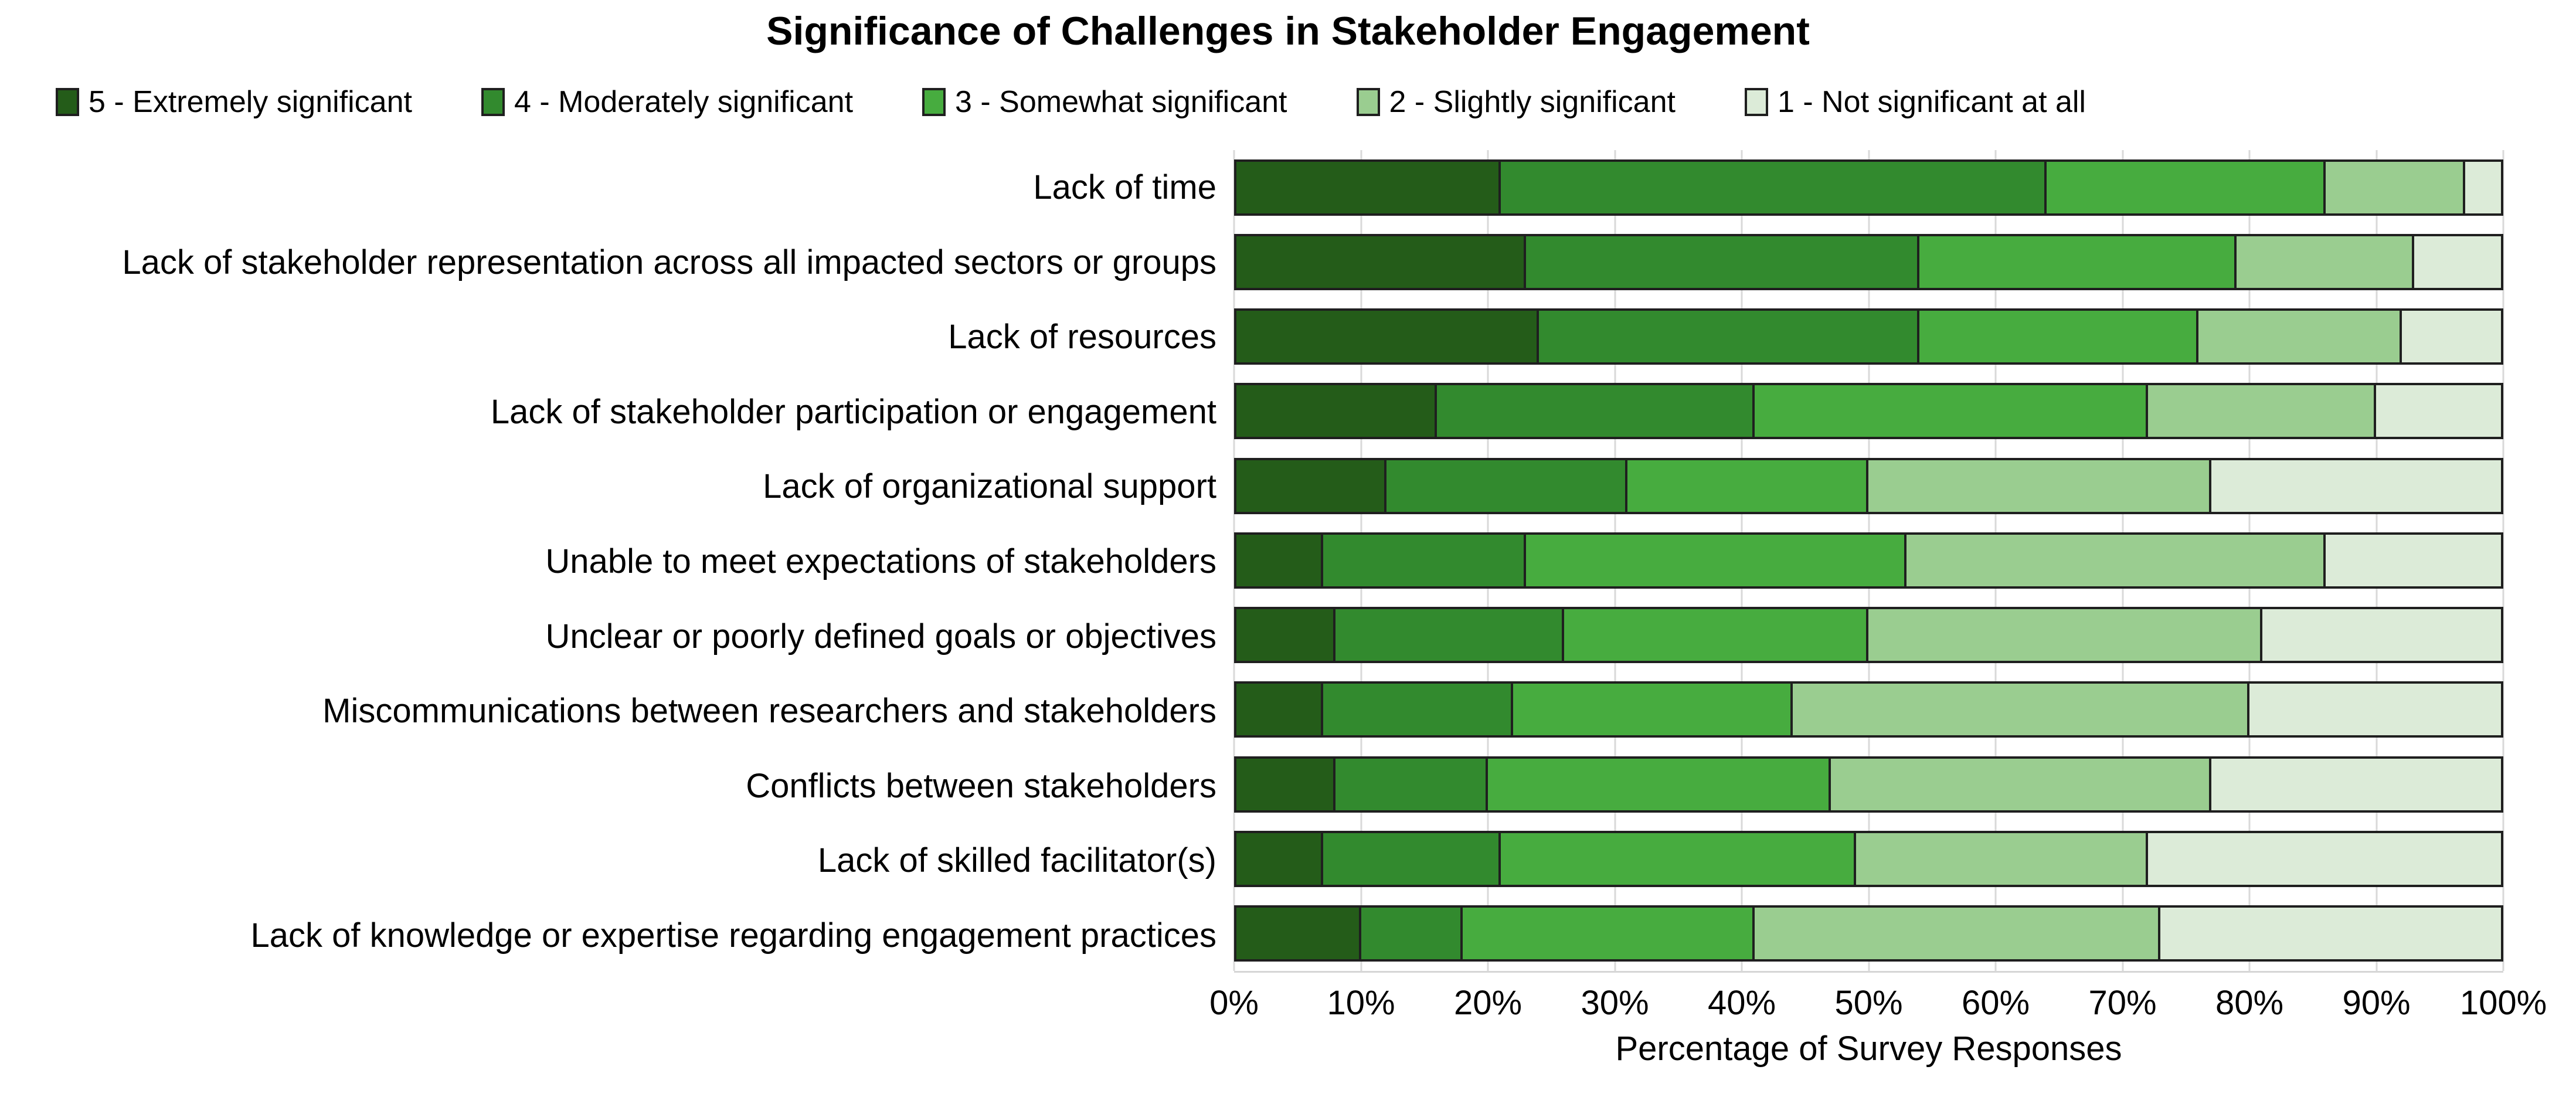  I want to click on legend-label: 3 - Somewhat significant, so click(1121, 102).